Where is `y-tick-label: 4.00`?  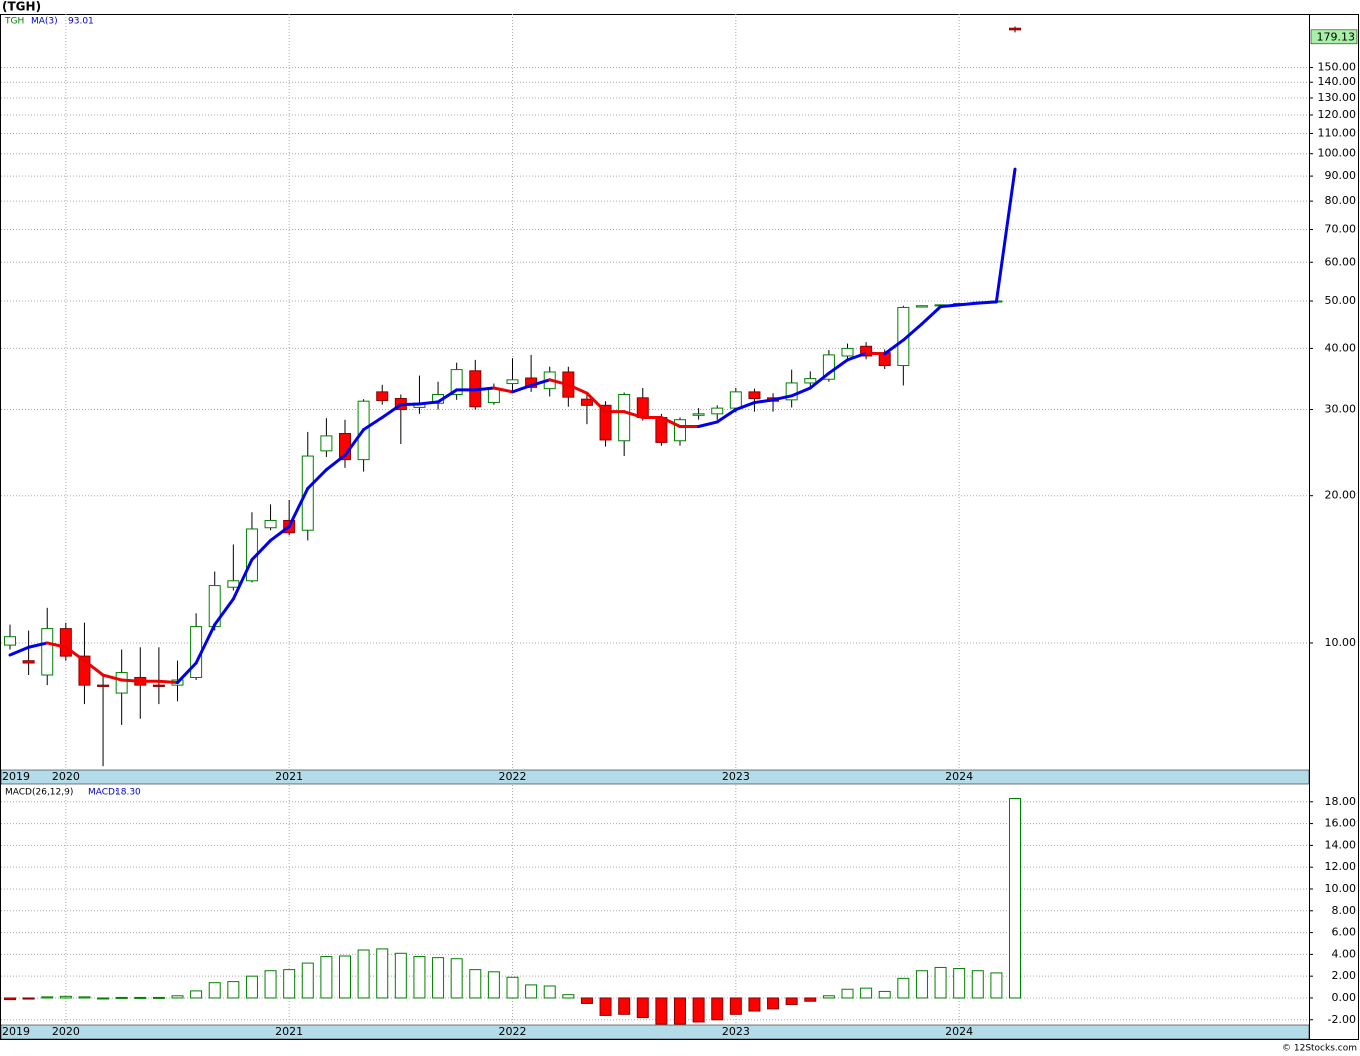 y-tick-label: 4.00 is located at coordinates (1344, 953).